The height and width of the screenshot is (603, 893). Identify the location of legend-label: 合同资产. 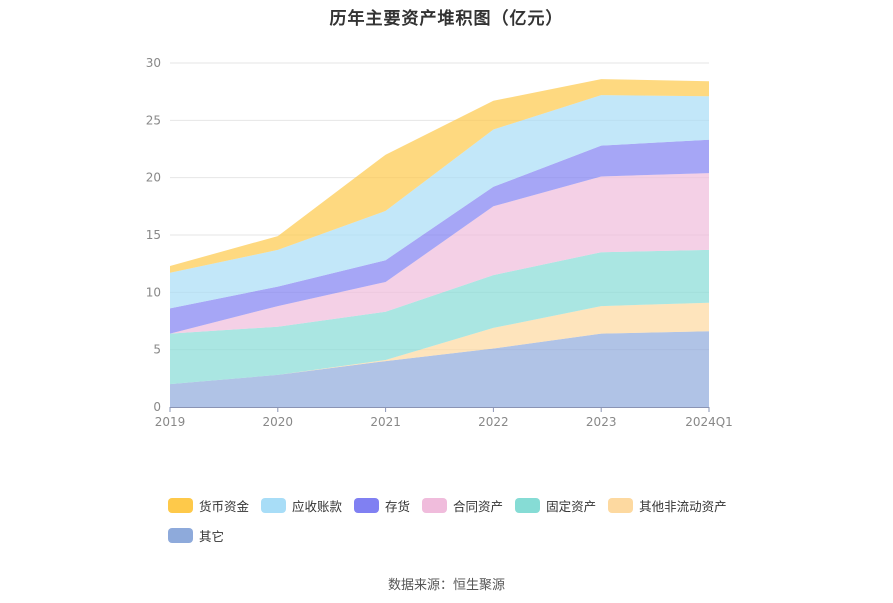
(478, 506).